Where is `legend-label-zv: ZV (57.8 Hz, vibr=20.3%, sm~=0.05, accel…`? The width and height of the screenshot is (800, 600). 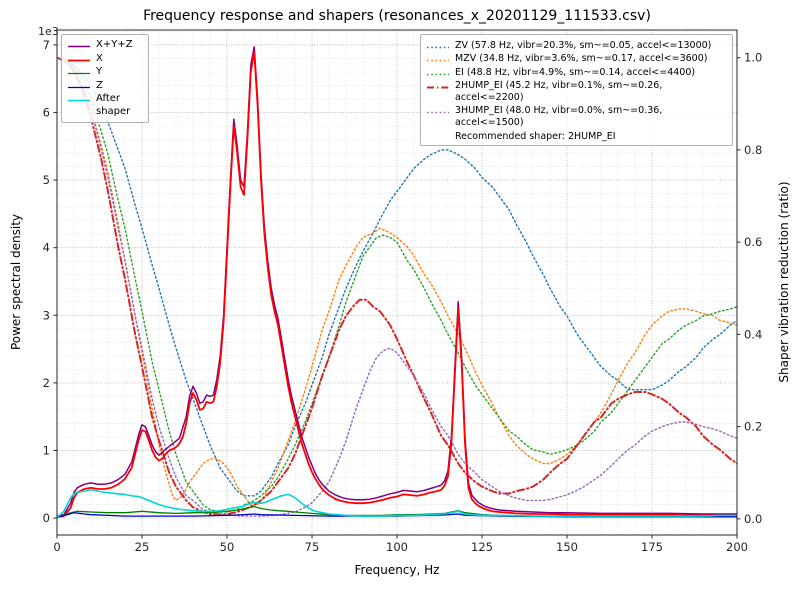
legend-label-zv: ZV (57.8 Hz, vibr=20.3%, sm~=0.05, accel… is located at coordinates (583, 45).